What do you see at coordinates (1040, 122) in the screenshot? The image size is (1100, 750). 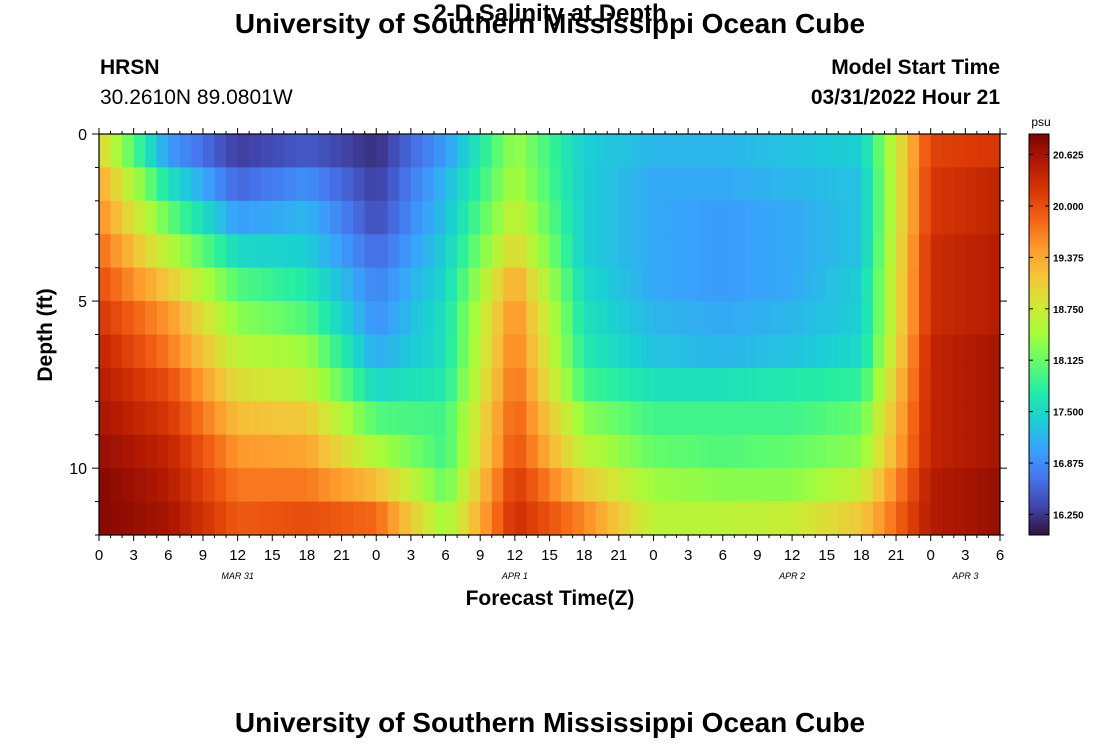 I see `colorbar-units: psu` at bounding box center [1040, 122].